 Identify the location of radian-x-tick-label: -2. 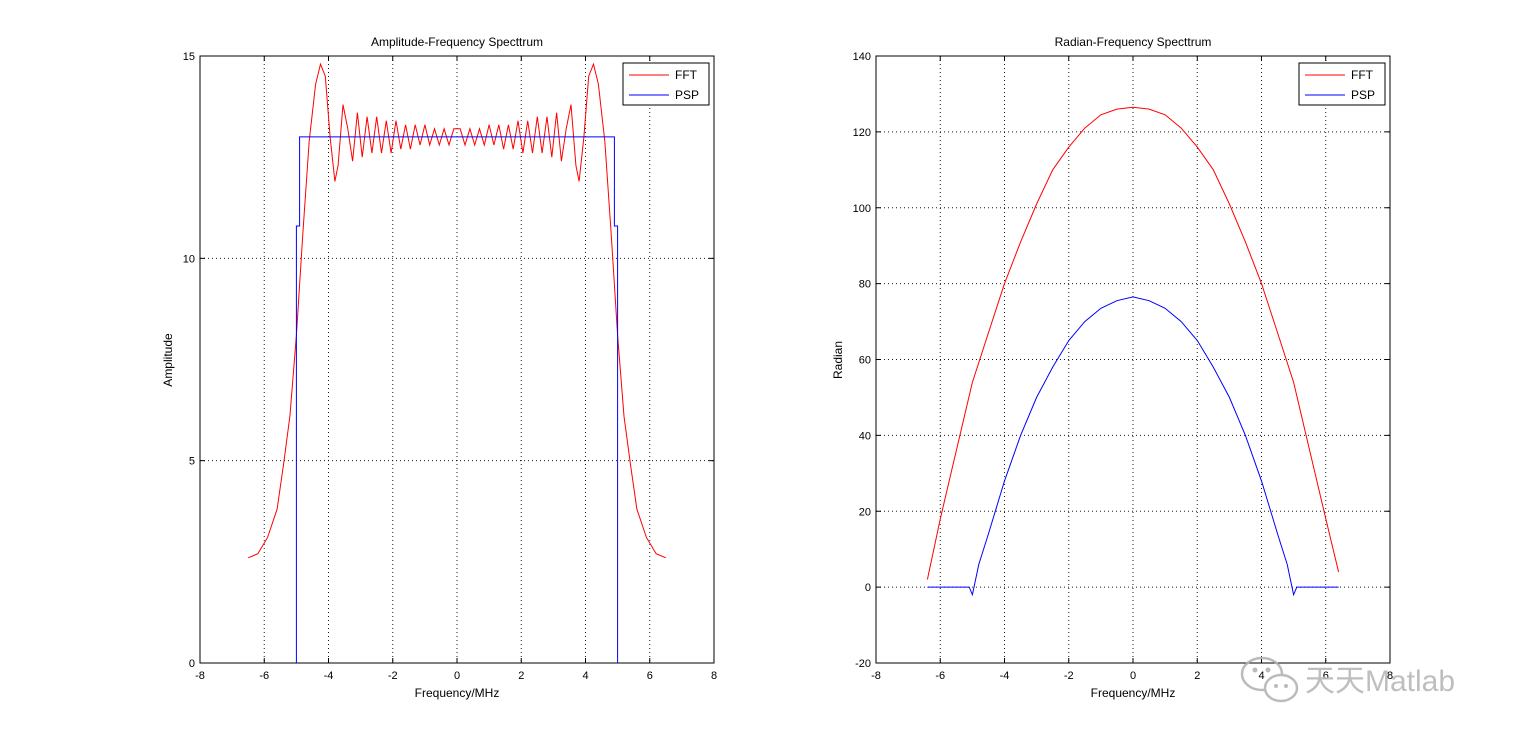
(1069, 676).